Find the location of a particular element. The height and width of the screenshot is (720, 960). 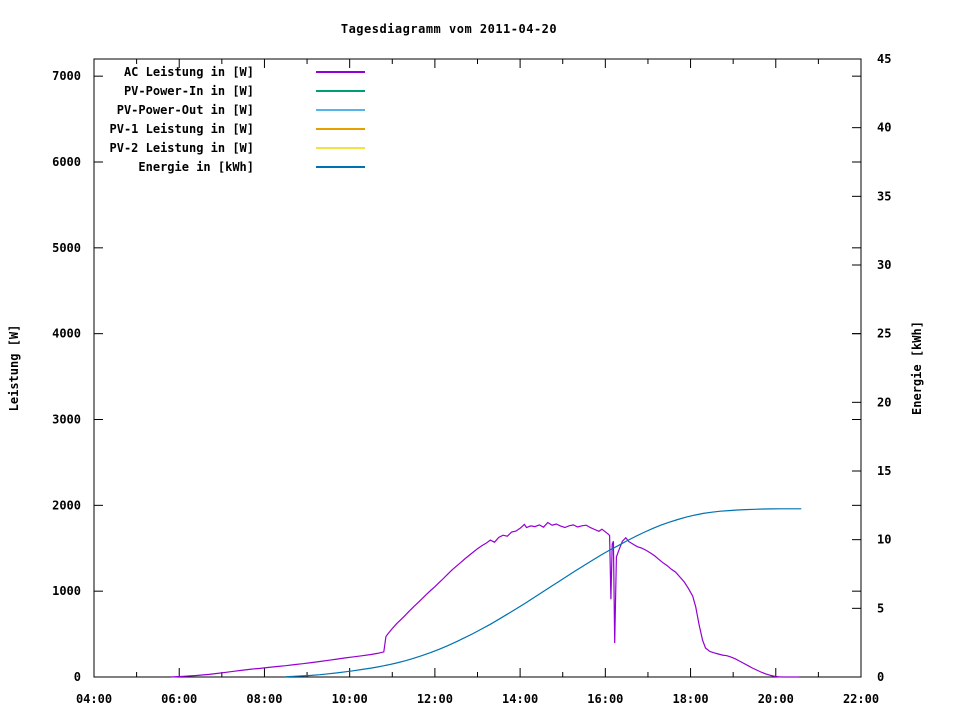

y-tick-label: 1000 is located at coordinates (66, 591).